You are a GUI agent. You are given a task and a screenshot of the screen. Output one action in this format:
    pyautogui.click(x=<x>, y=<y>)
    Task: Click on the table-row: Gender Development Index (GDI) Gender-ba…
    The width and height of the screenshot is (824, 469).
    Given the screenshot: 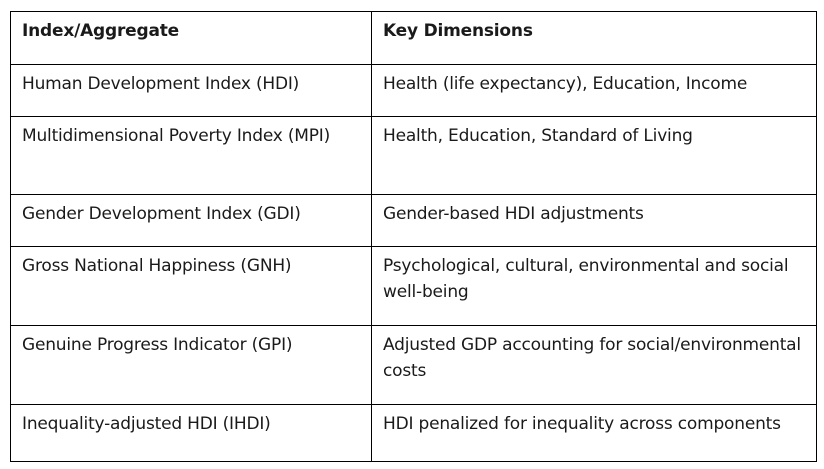 What is the action you would take?
    pyautogui.click(x=413, y=220)
    